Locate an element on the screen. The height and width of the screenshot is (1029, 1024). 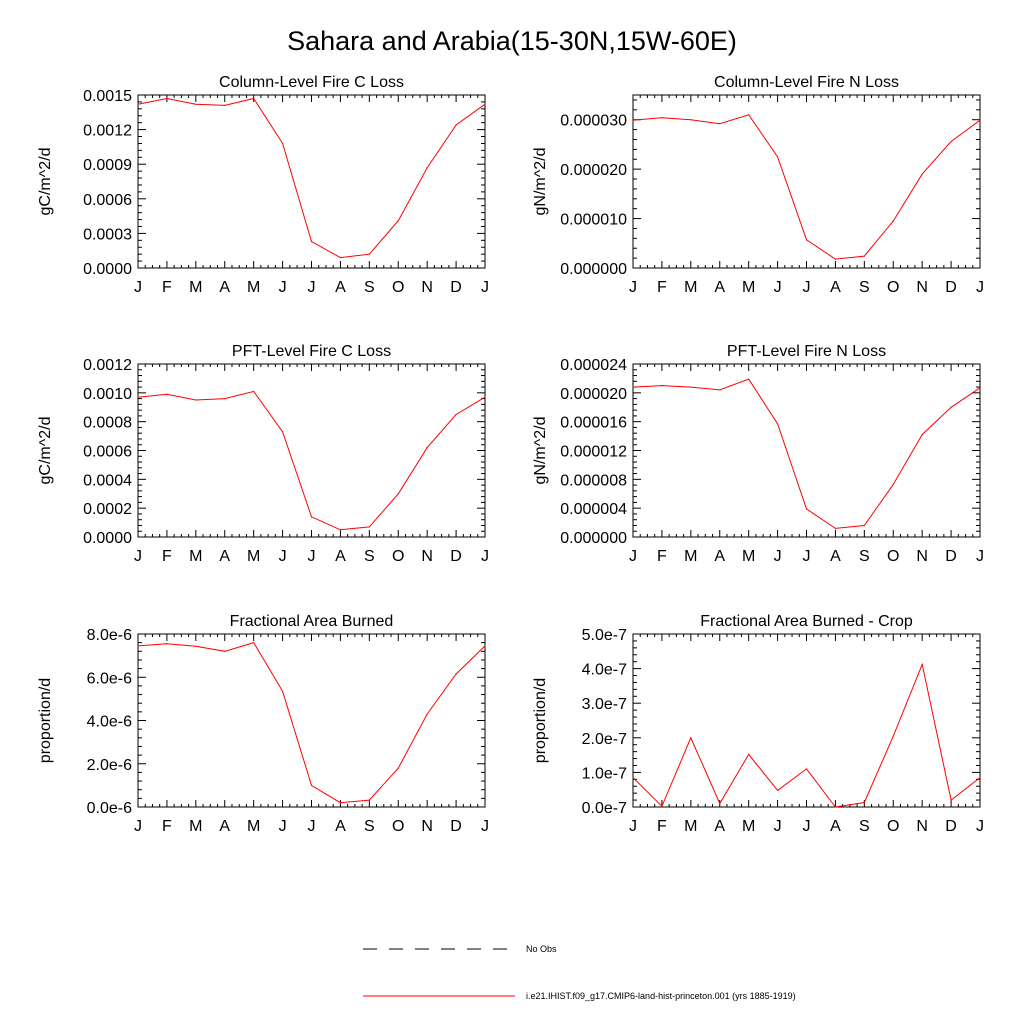
y-tick-label: 0.0015 is located at coordinates (107, 96).